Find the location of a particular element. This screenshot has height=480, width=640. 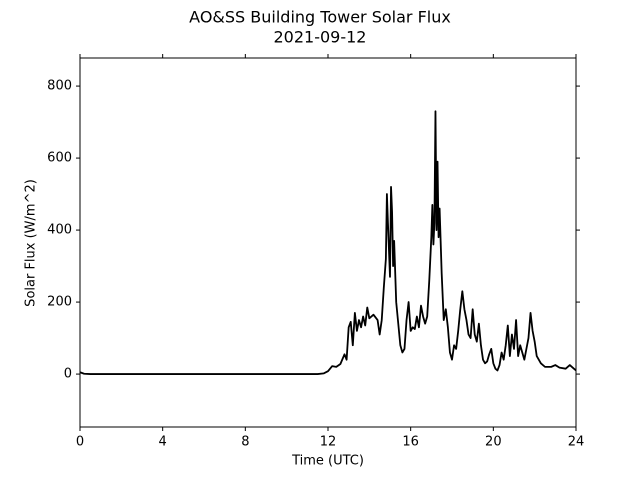

y-tick-label: 200 is located at coordinates (59, 302).